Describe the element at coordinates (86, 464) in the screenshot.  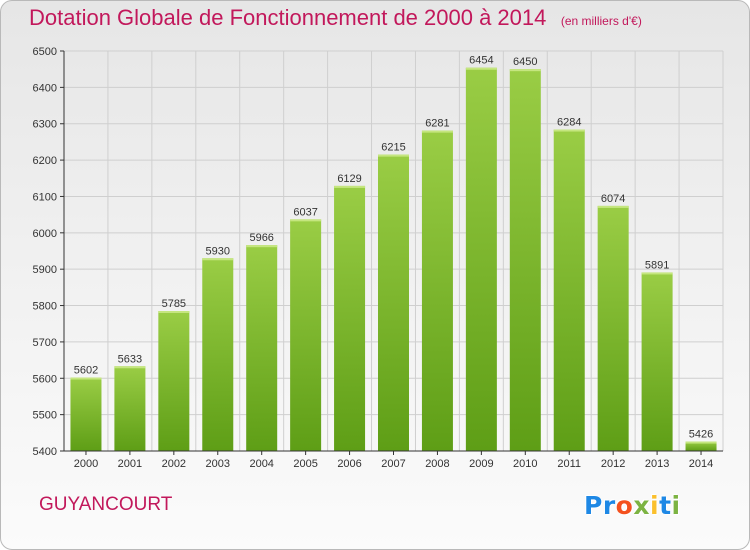
I see `x-tick-label: 2000` at that location.